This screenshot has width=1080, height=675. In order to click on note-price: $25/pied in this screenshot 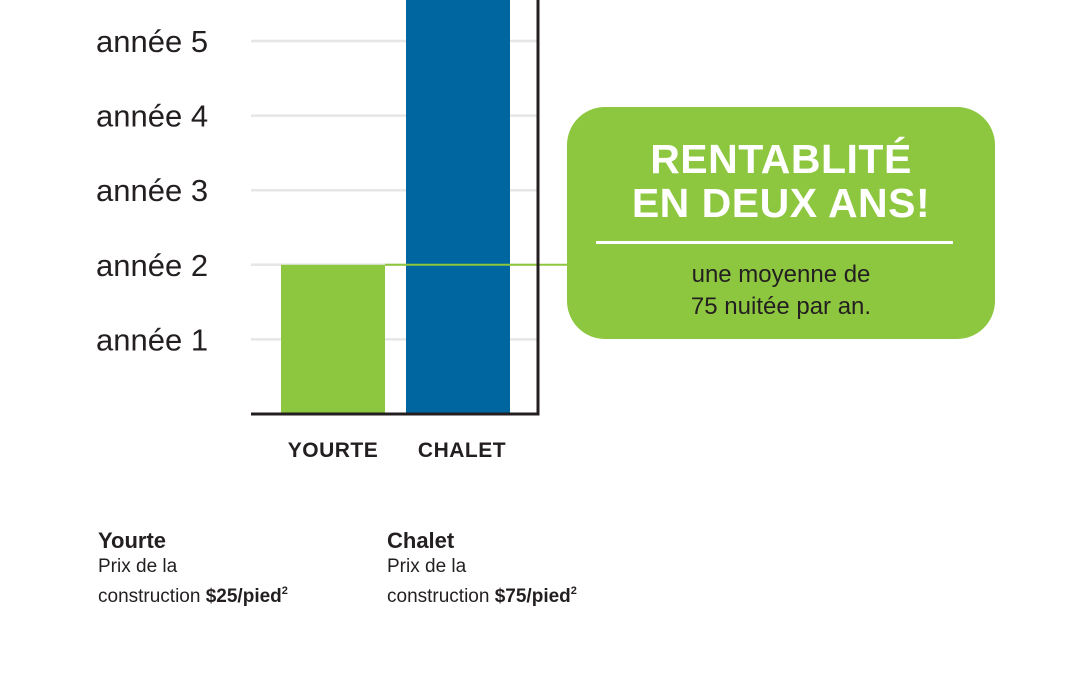, I will do `click(243, 596)`.